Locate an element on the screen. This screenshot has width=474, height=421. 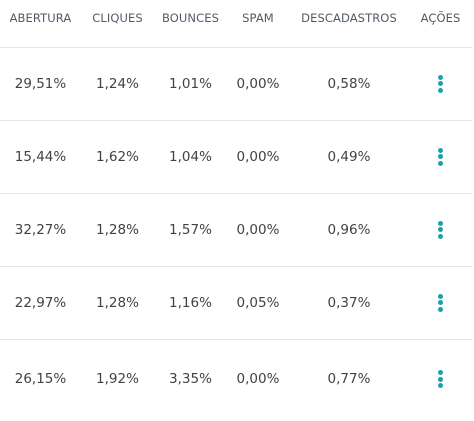
cell-cliques: 1,62% is located at coordinates (117, 157).